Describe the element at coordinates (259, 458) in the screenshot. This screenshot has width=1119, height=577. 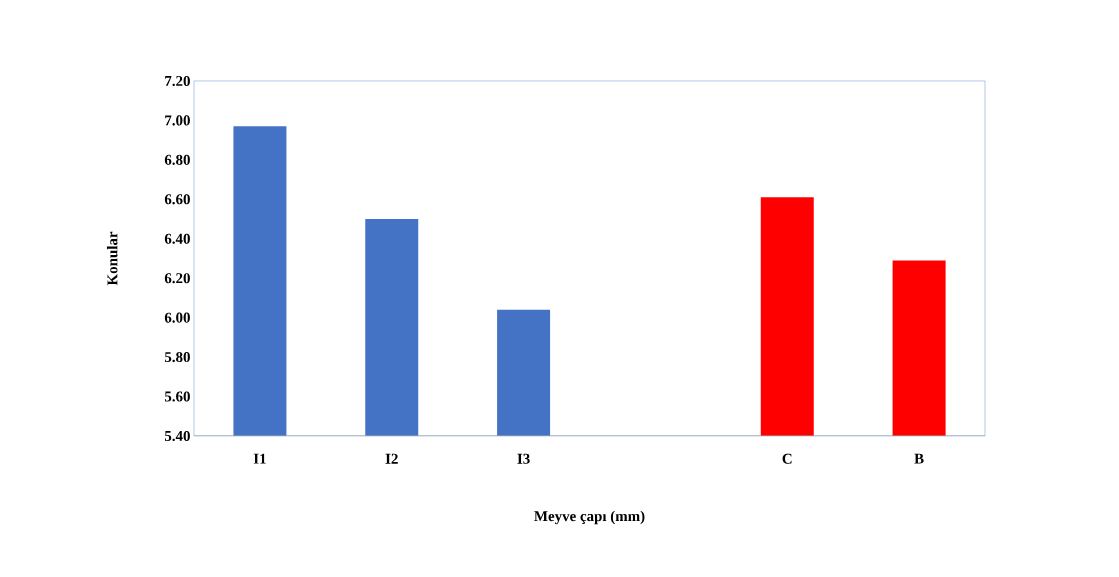
I see `x-tick-label: I1` at that location.